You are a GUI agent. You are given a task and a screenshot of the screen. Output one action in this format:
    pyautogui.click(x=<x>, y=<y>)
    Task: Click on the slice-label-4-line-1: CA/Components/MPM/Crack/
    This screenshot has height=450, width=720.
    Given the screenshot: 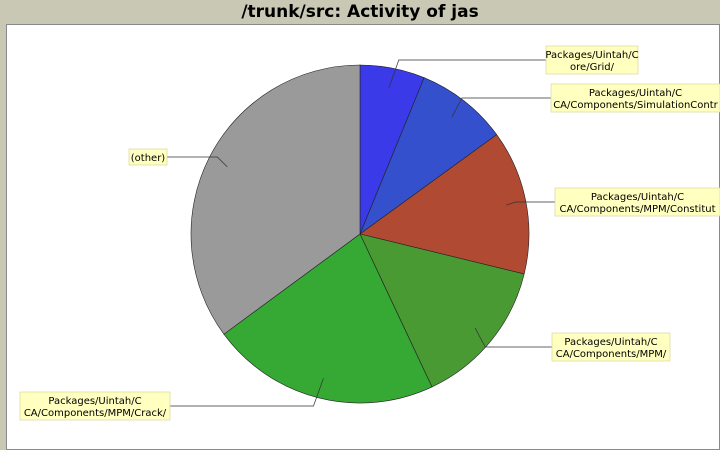 What is the action you would take?
    pyautogui.click(x=95, y=413)
    